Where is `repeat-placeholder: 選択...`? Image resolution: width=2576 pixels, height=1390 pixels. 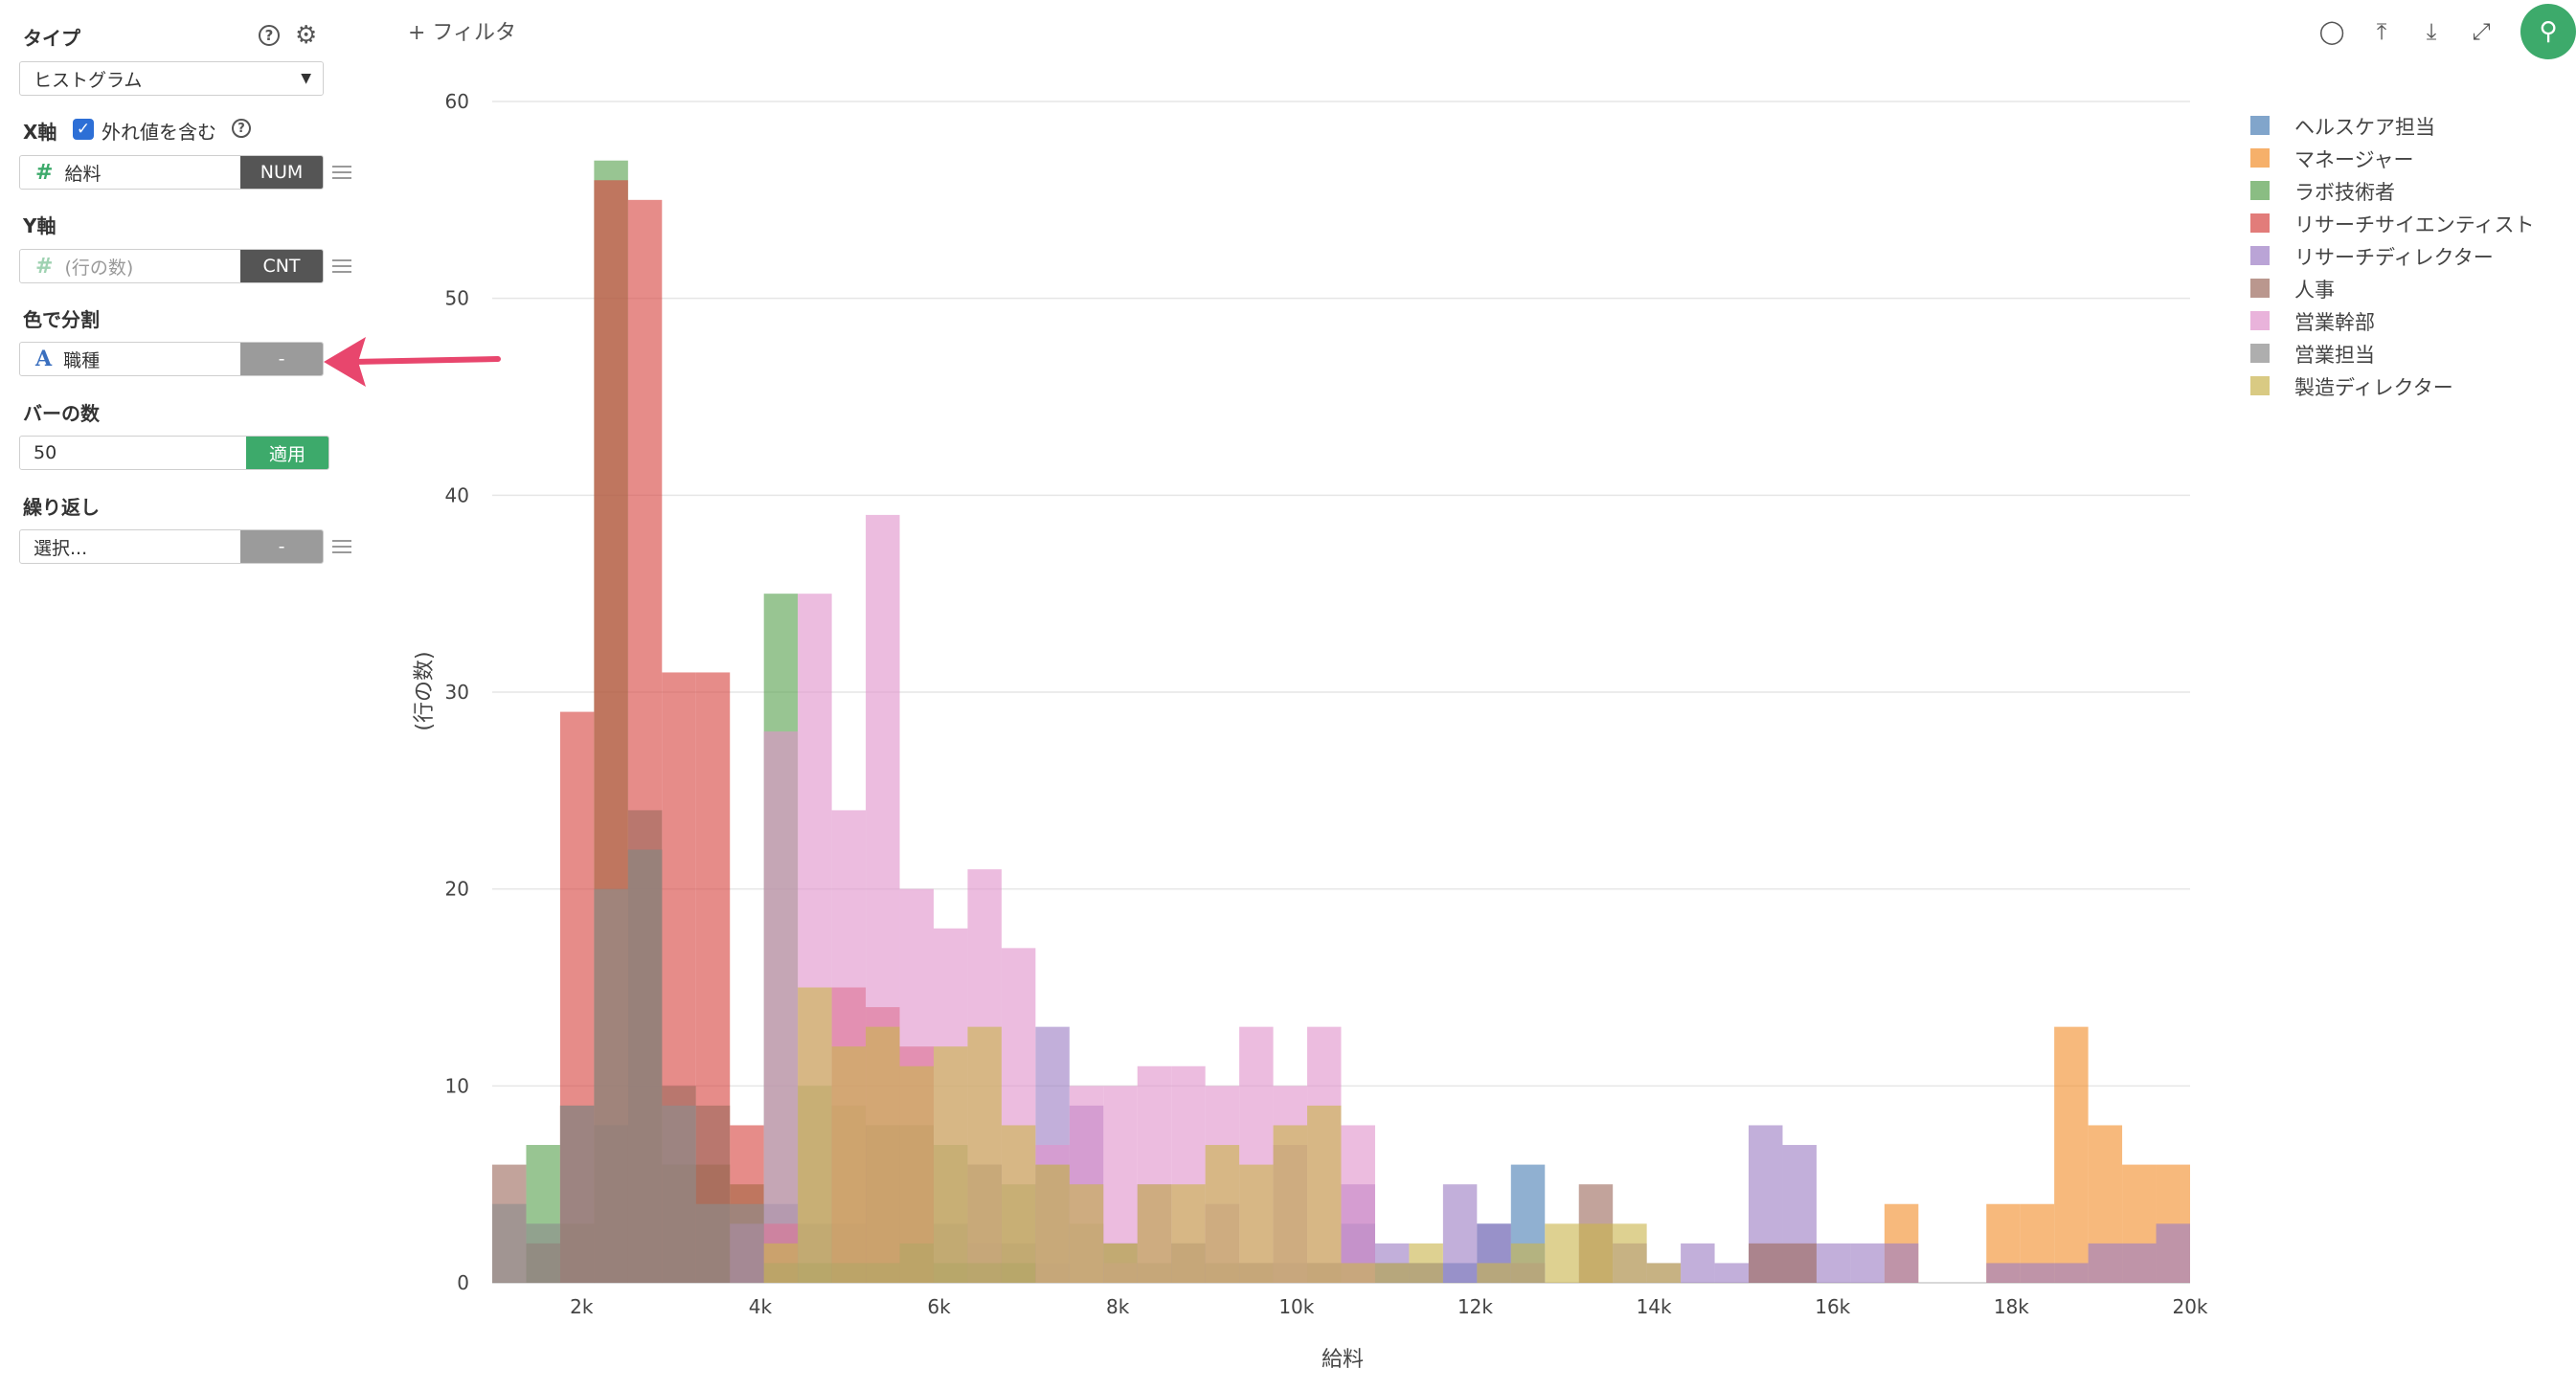
repeat-placeholder: 選択... is located at coordinates (61, 548).